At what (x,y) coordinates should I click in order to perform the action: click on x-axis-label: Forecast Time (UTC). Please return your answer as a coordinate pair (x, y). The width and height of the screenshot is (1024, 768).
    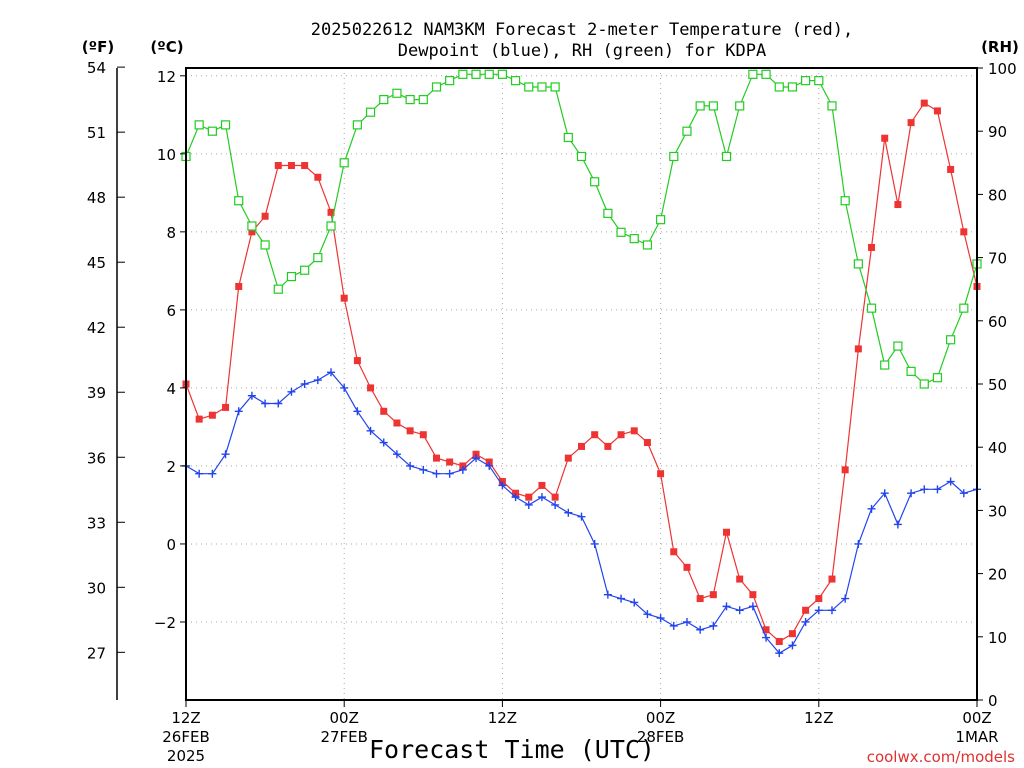
    Looking at the image, I should click on (512, 749).